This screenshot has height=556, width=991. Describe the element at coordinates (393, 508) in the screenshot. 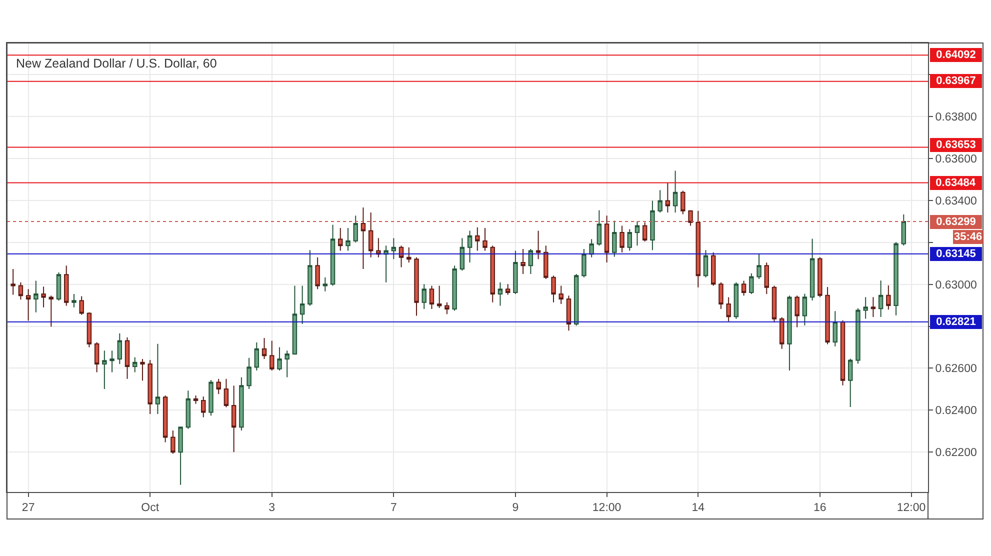

I see `x-tick-label: 7` at that location.